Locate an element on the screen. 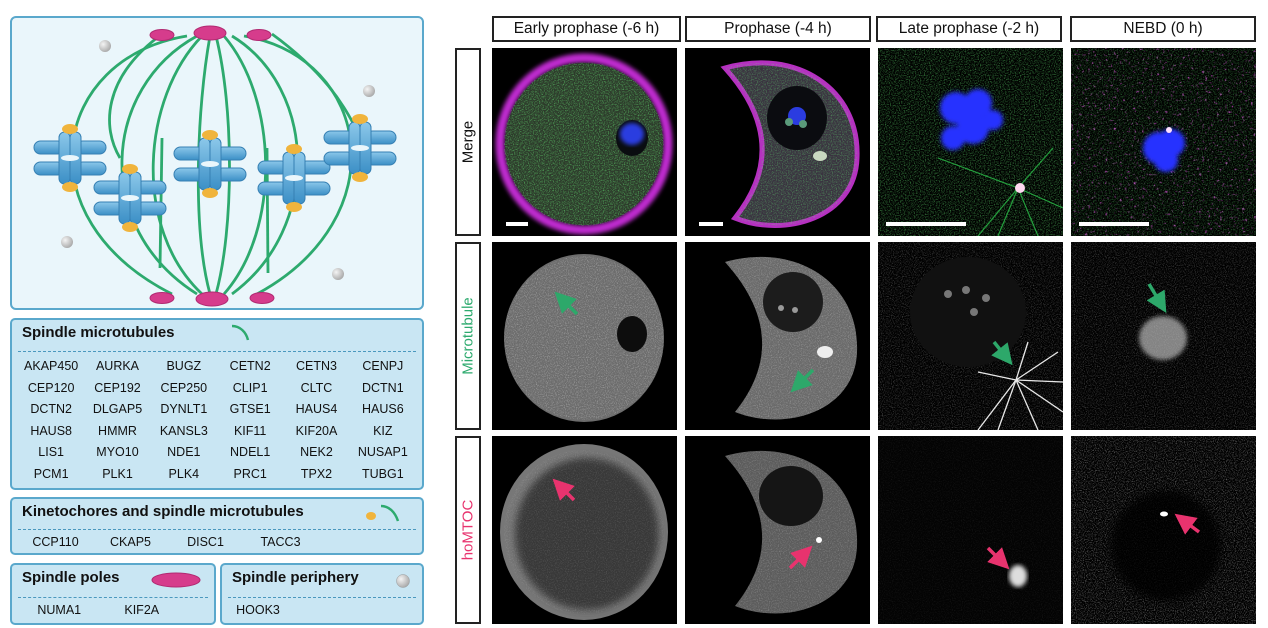 Image resolution: width=1268 pixels, height=628 pixels. spindle-pole-icon is located at coordinates (176, 580).